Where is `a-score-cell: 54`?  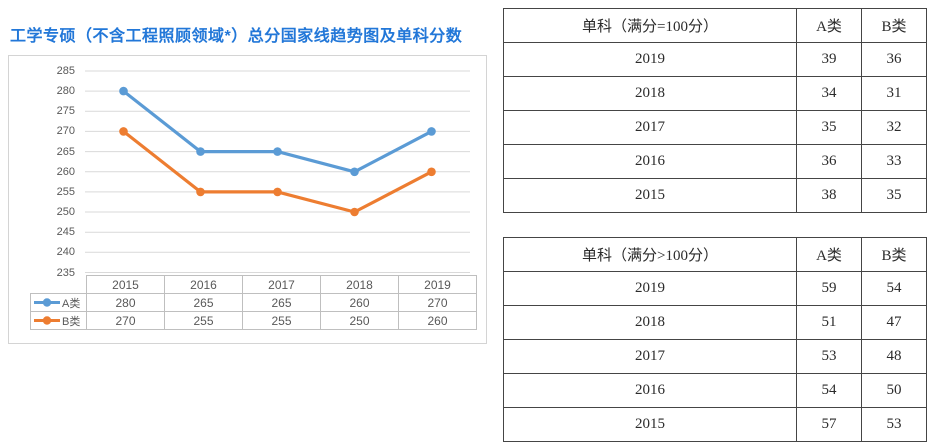
a-score-cell: 54 is located at coordinates (829, 390).